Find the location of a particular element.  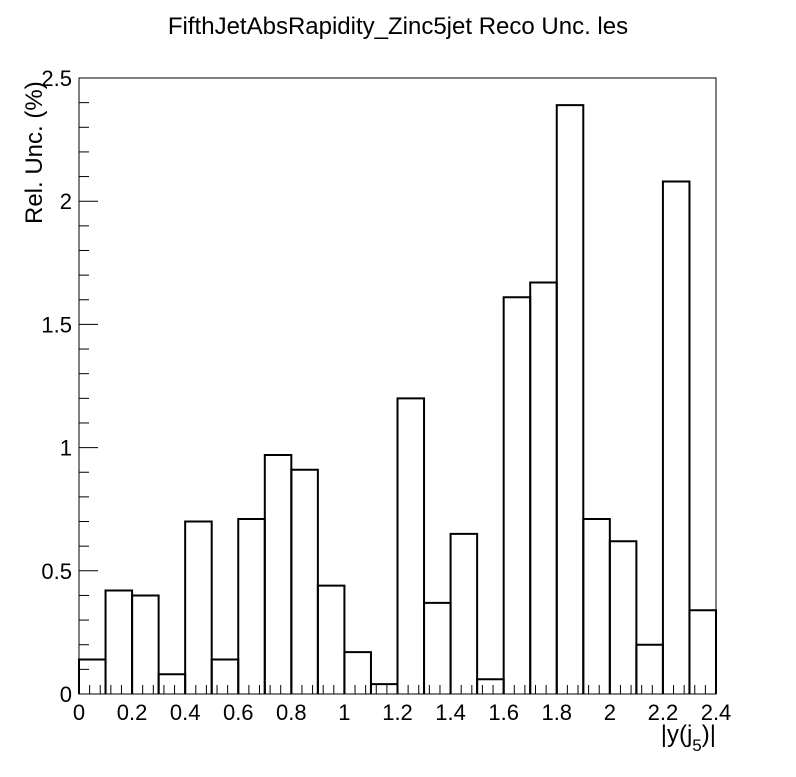

x-axis-label-subscript: 5 is located at coordinates (696, 745).